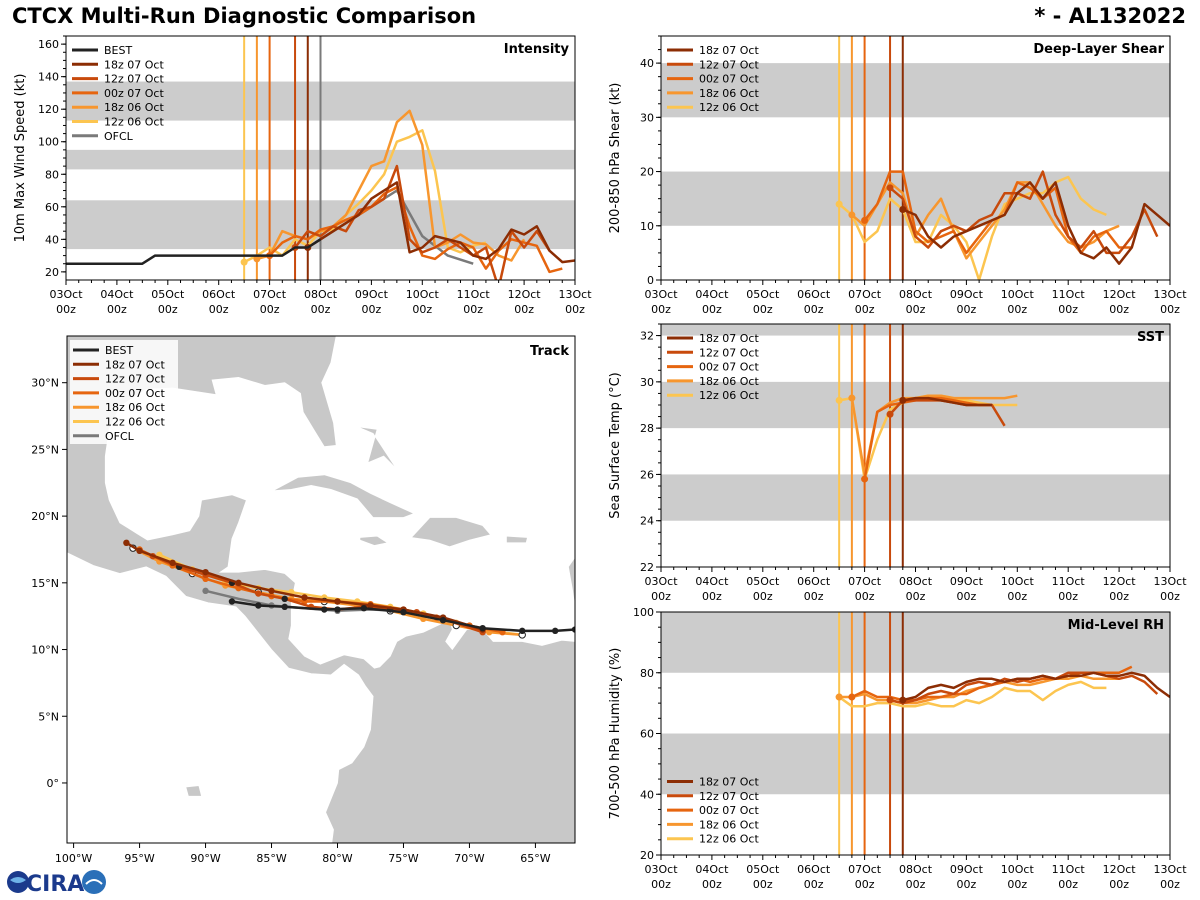 This screenshot has height=900, width=1200. Describe the element at coordinates (643, 612) in the screenshot. I see `rh-ytick-label: 100` at that location.